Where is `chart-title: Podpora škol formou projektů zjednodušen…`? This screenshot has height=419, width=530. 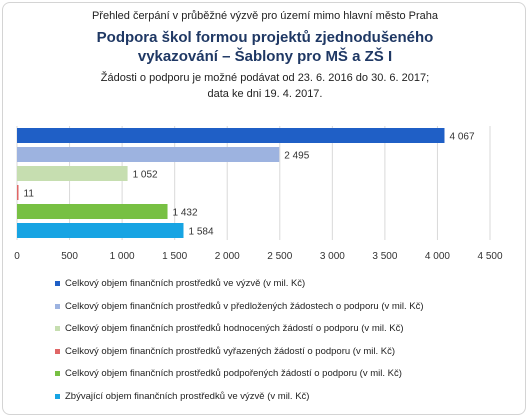
chart-title: Podpora škol formou projektů zjednodušen… is located at coordinates (265, 47).